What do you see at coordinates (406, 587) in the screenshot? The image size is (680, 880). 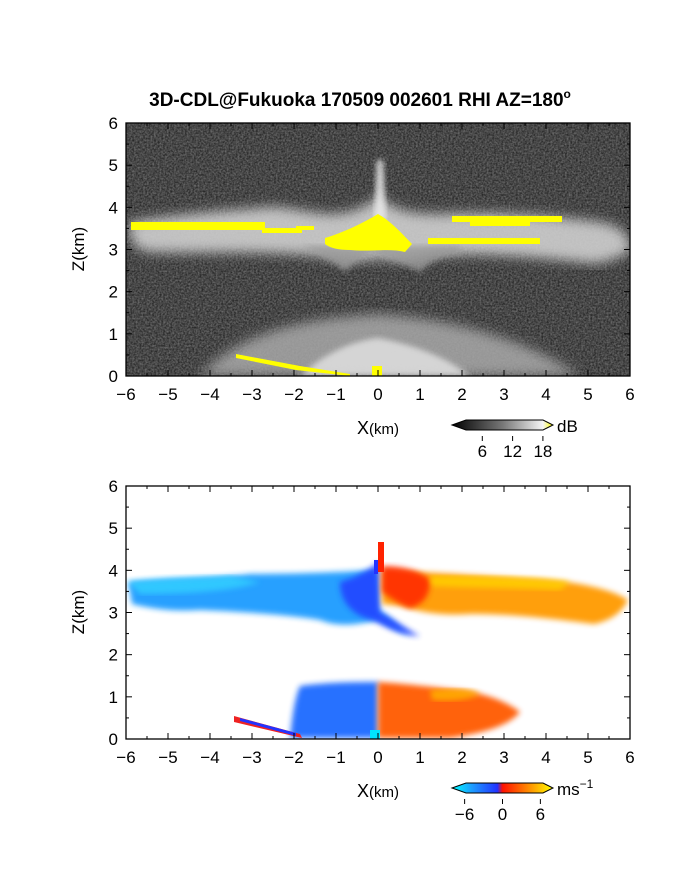 I see `velocity-cloud-positive-red` at bounding box center [406, 587].